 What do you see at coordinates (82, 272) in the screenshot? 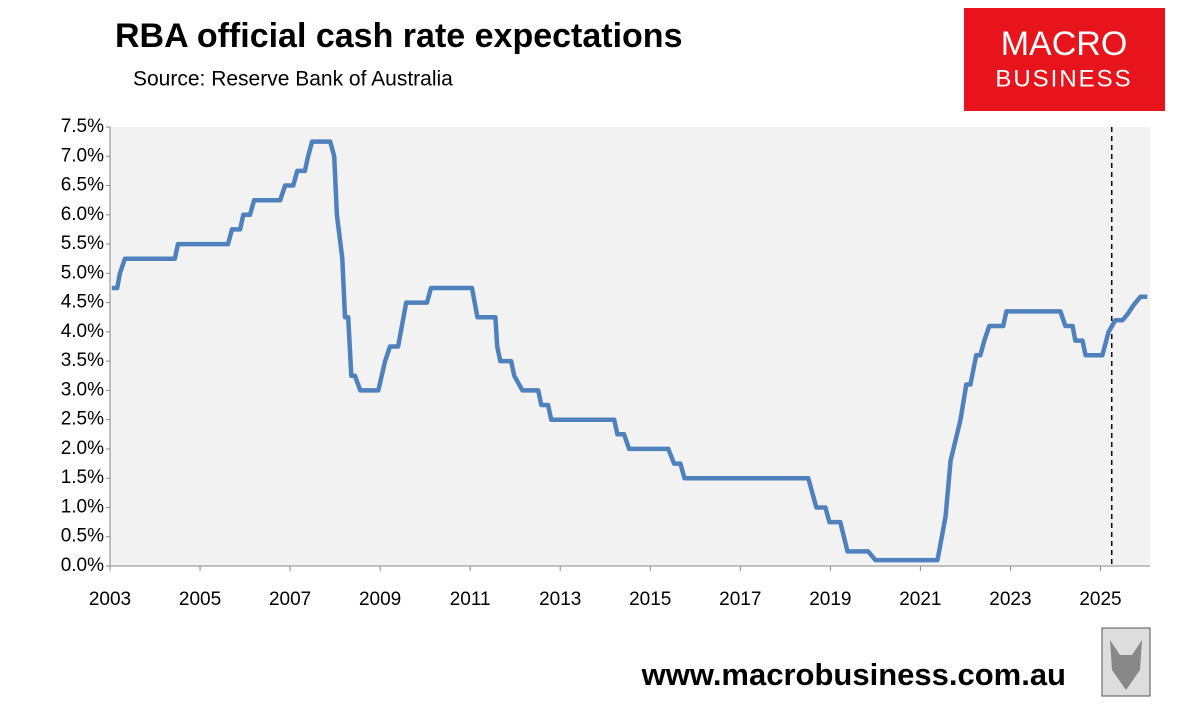
I see `y-tick-label: 5.0%` at bounding box center [82, 272].